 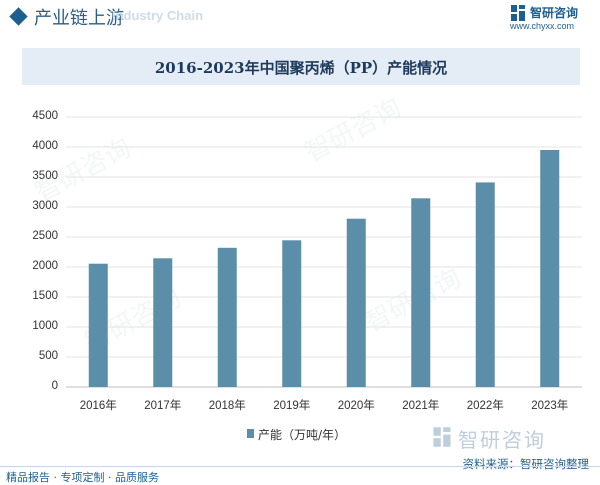 What do you see at coordinates (421, 406) in the screenshot?
I see `x-tick-label: 2021年` at bounding box center [421, 406].